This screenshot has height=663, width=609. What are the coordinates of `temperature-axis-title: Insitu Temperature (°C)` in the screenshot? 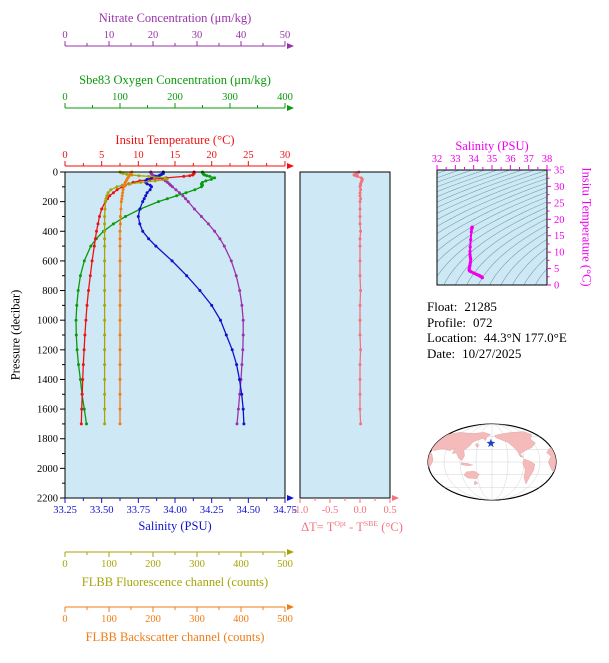 It's located at (175, 140).